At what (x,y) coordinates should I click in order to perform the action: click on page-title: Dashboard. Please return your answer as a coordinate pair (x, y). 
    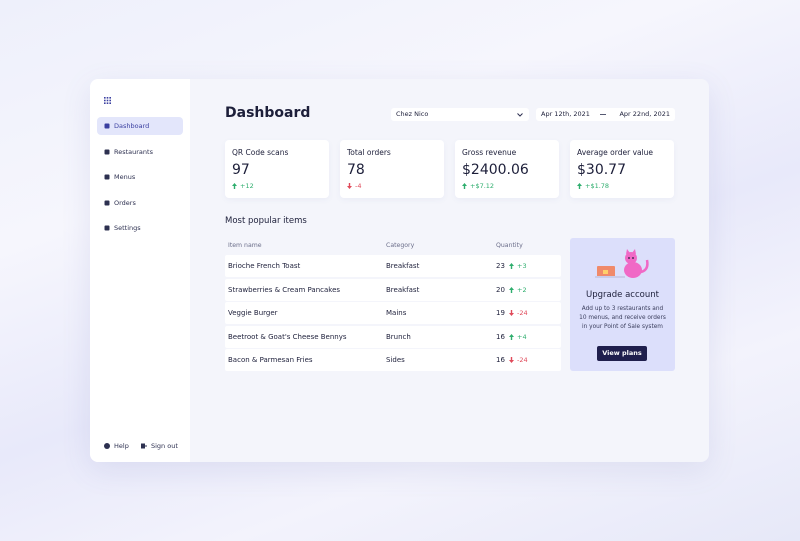
    Looking at the image, I should click on (268, 113).